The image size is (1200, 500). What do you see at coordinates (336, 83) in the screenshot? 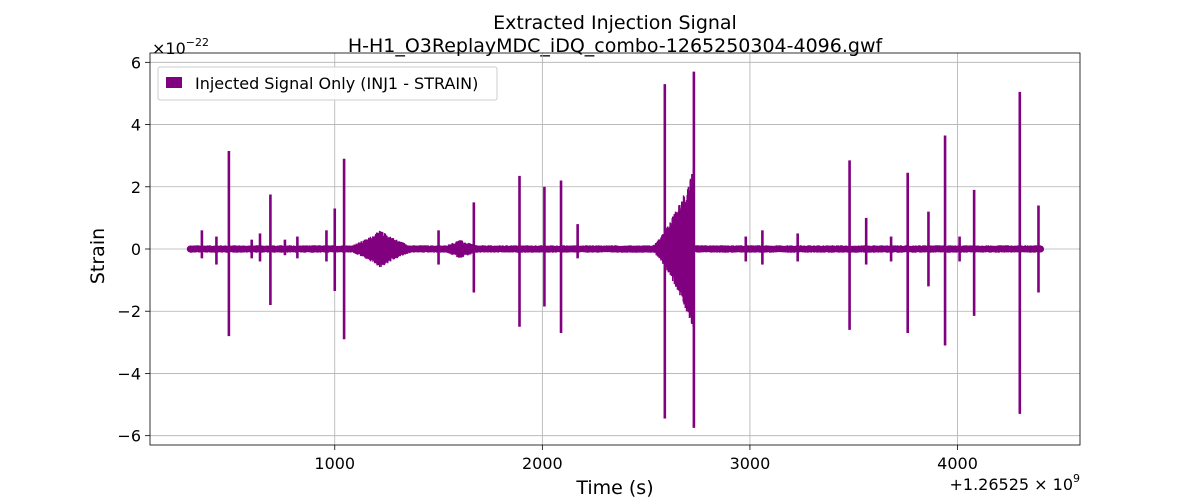
I see `legend-label: Injected Signal Only (INJ1 - STRAIN)` at bounding box center [336, 83].